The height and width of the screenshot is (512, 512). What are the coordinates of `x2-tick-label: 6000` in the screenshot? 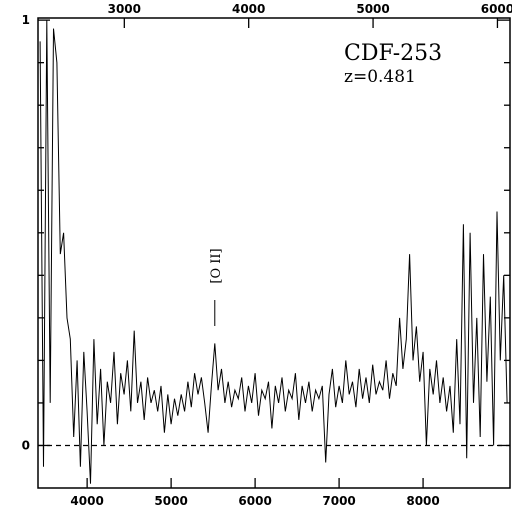 It's located at (496, 9).